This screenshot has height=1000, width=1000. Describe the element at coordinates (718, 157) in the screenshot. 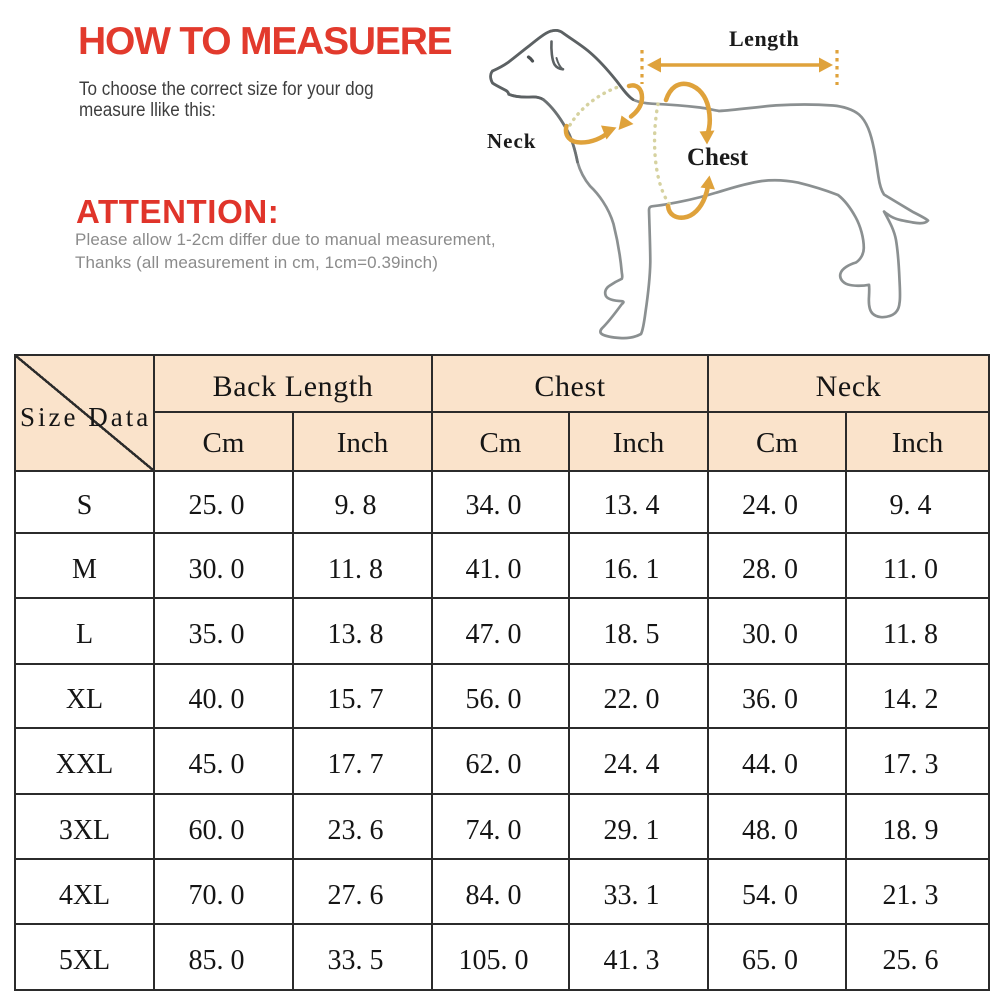

I see `svg-text: Chest` at that location.